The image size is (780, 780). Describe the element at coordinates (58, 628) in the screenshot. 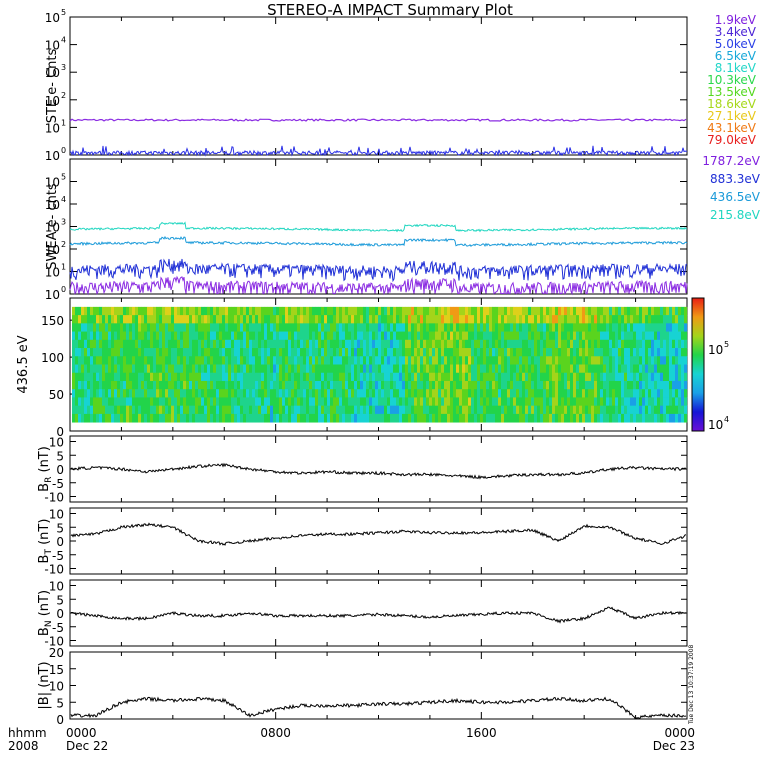

I see `y-tick-label: -5` at that location.